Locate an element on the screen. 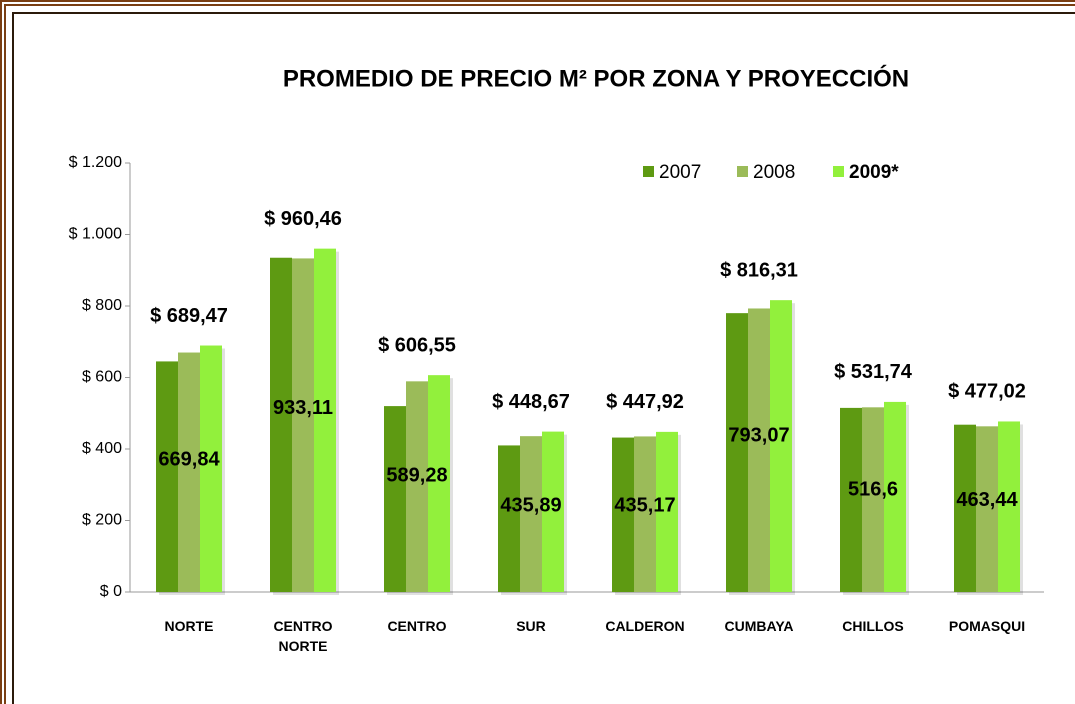  y-tick-label: $ 0 is located at coordinates (111, 591).